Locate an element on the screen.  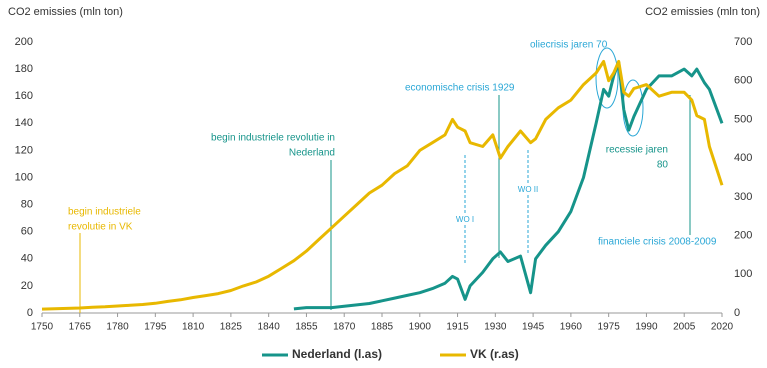
x-tick-label: 1975 is located at coordinates (609, 327).